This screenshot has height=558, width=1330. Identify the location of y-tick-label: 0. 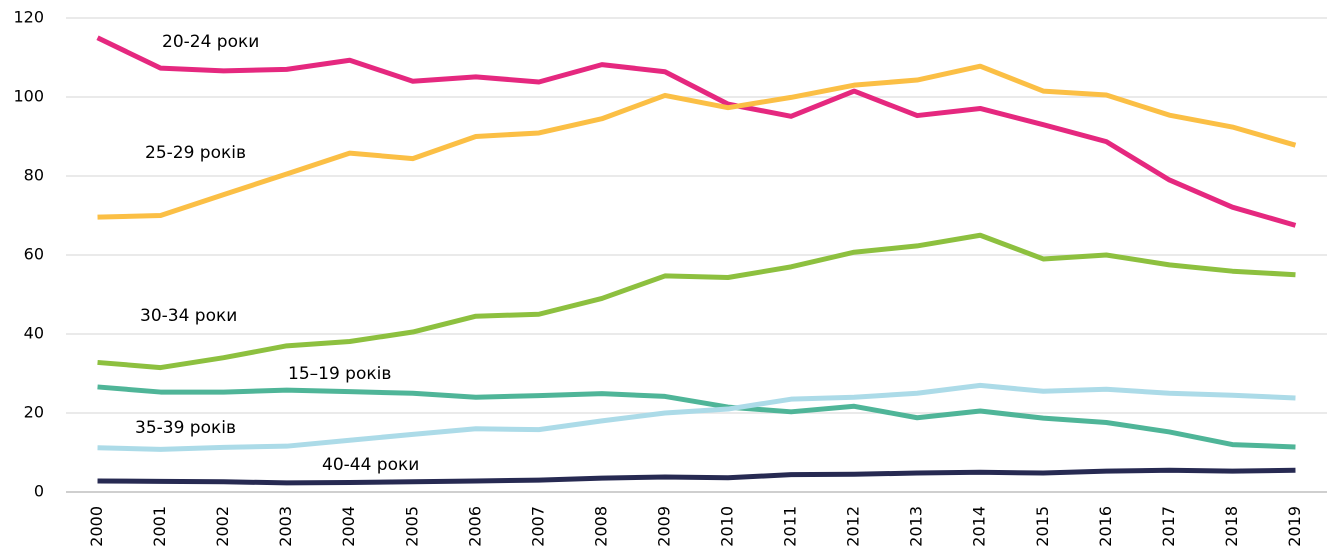
(39, 491).